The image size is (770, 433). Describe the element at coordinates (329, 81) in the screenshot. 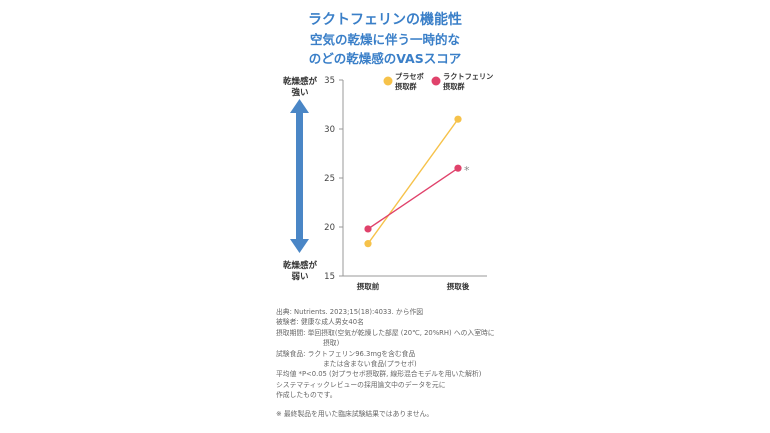

I see `y-tick-label: 35` at that location.